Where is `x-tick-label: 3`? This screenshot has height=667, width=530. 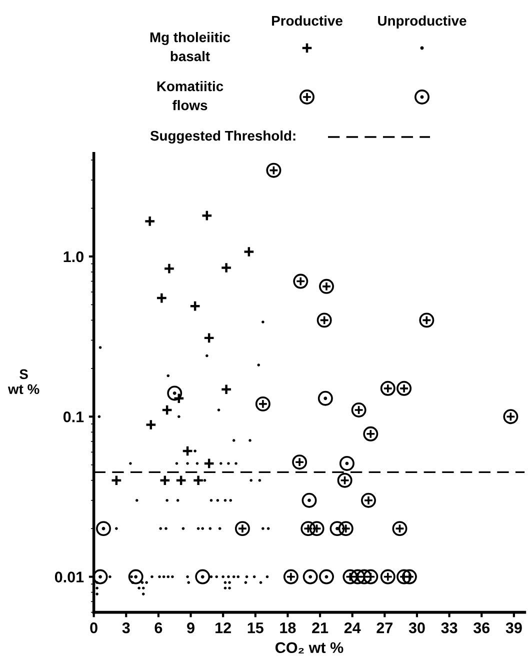
x-tick-label: 3 is located at coordinates (126, 628).